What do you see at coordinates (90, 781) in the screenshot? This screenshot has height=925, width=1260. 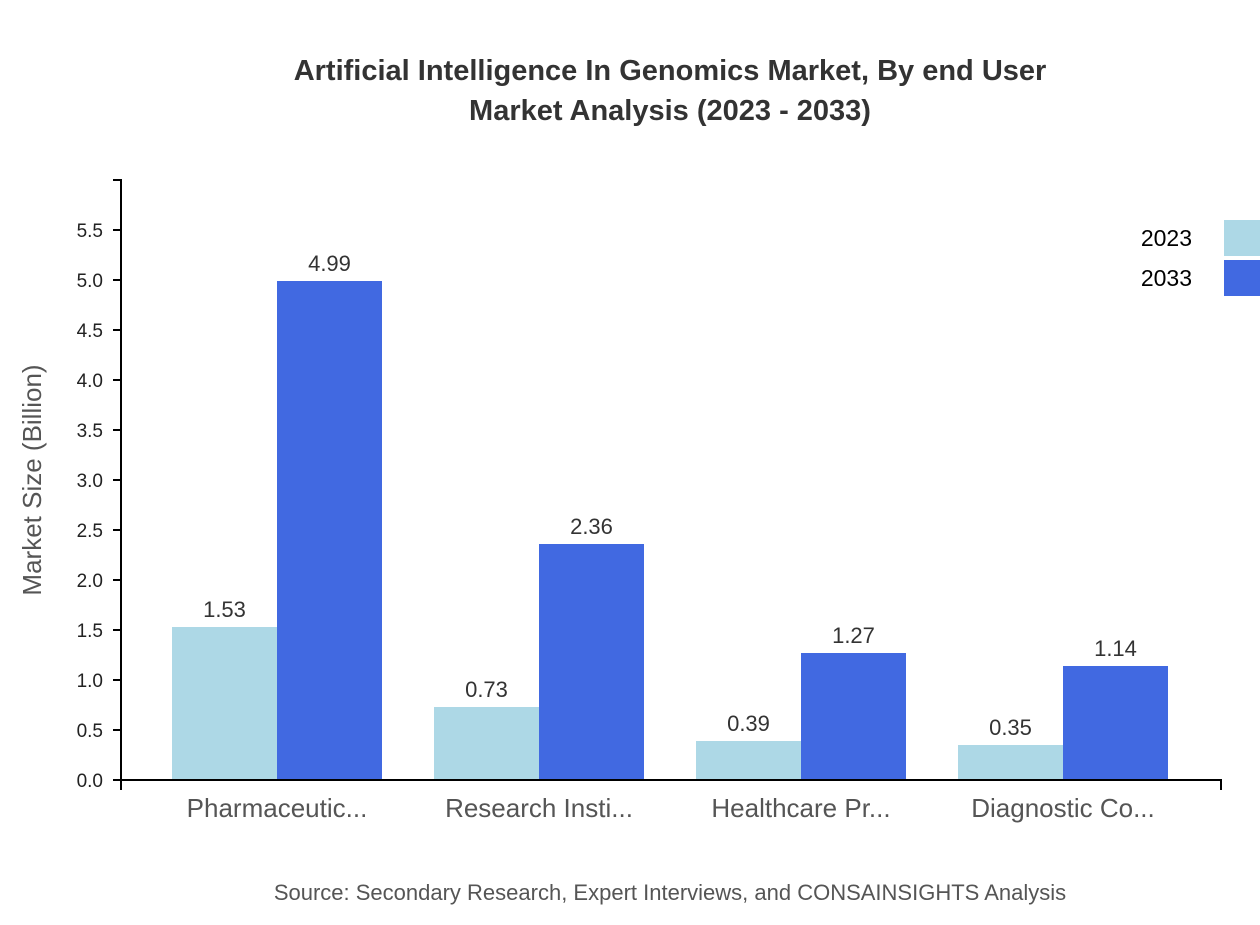 I see `y-tick-label: 0.0` at bounding box center [90, 781].